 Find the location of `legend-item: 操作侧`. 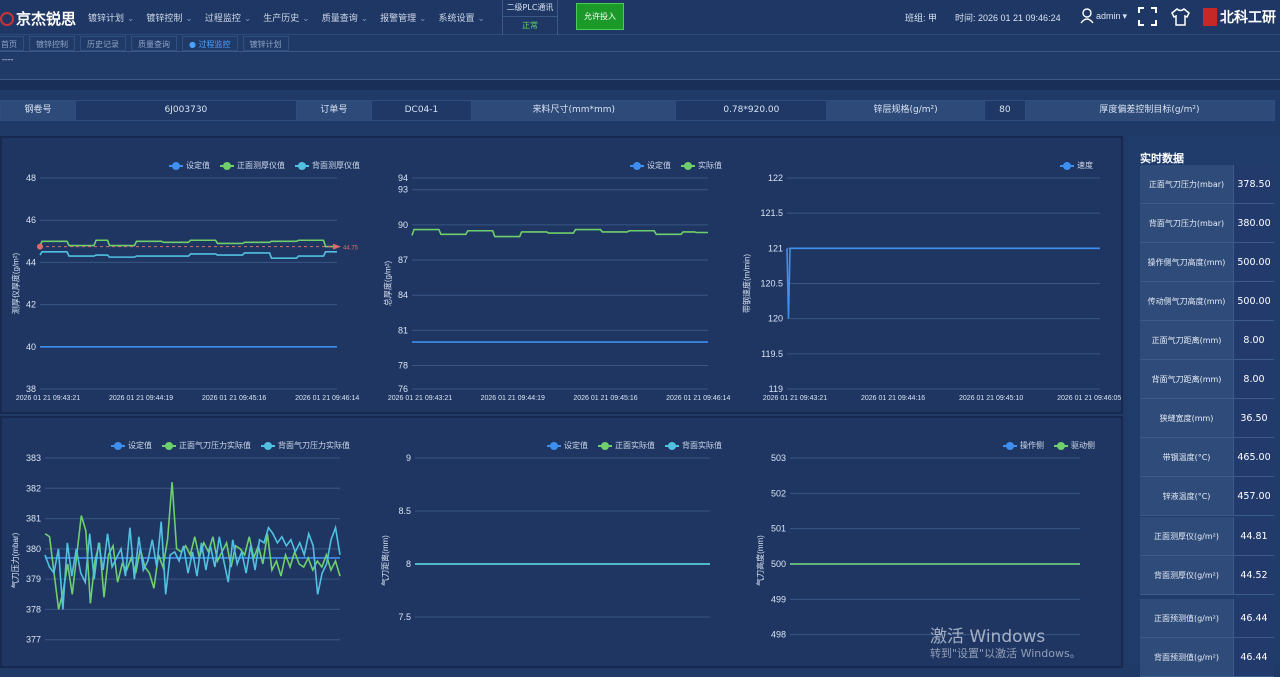

legend-item: 操作侧 is located at coordinates (1023, 445).